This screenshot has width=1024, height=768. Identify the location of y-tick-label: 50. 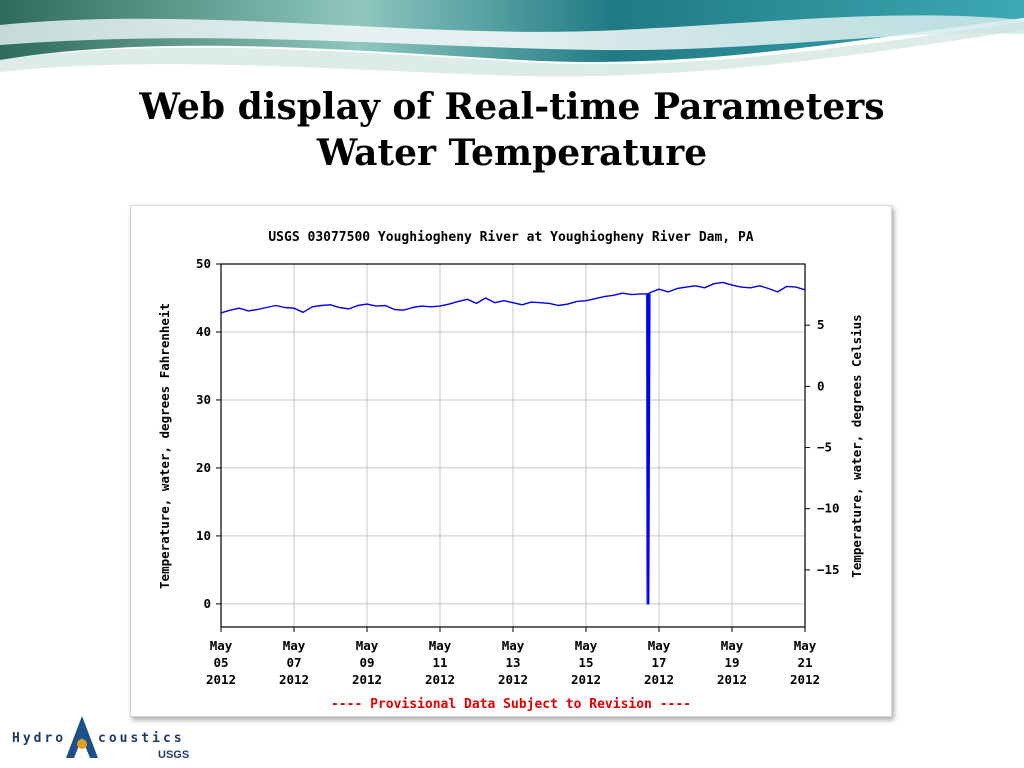
(203, 263).